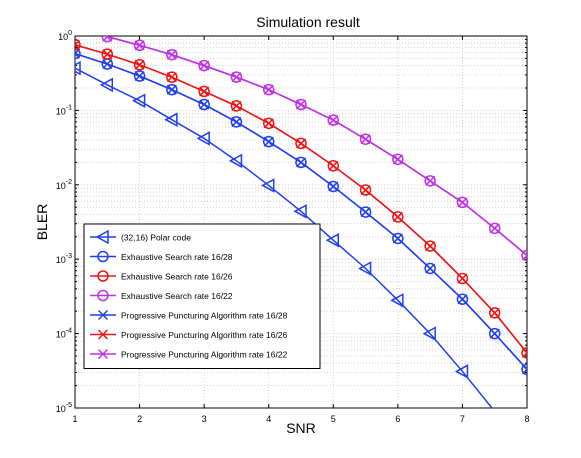 Image resolution: width=581 pixels, height=458 pixels. I want to click on y-tick-label: 10⁻¹, so click(64, 110).